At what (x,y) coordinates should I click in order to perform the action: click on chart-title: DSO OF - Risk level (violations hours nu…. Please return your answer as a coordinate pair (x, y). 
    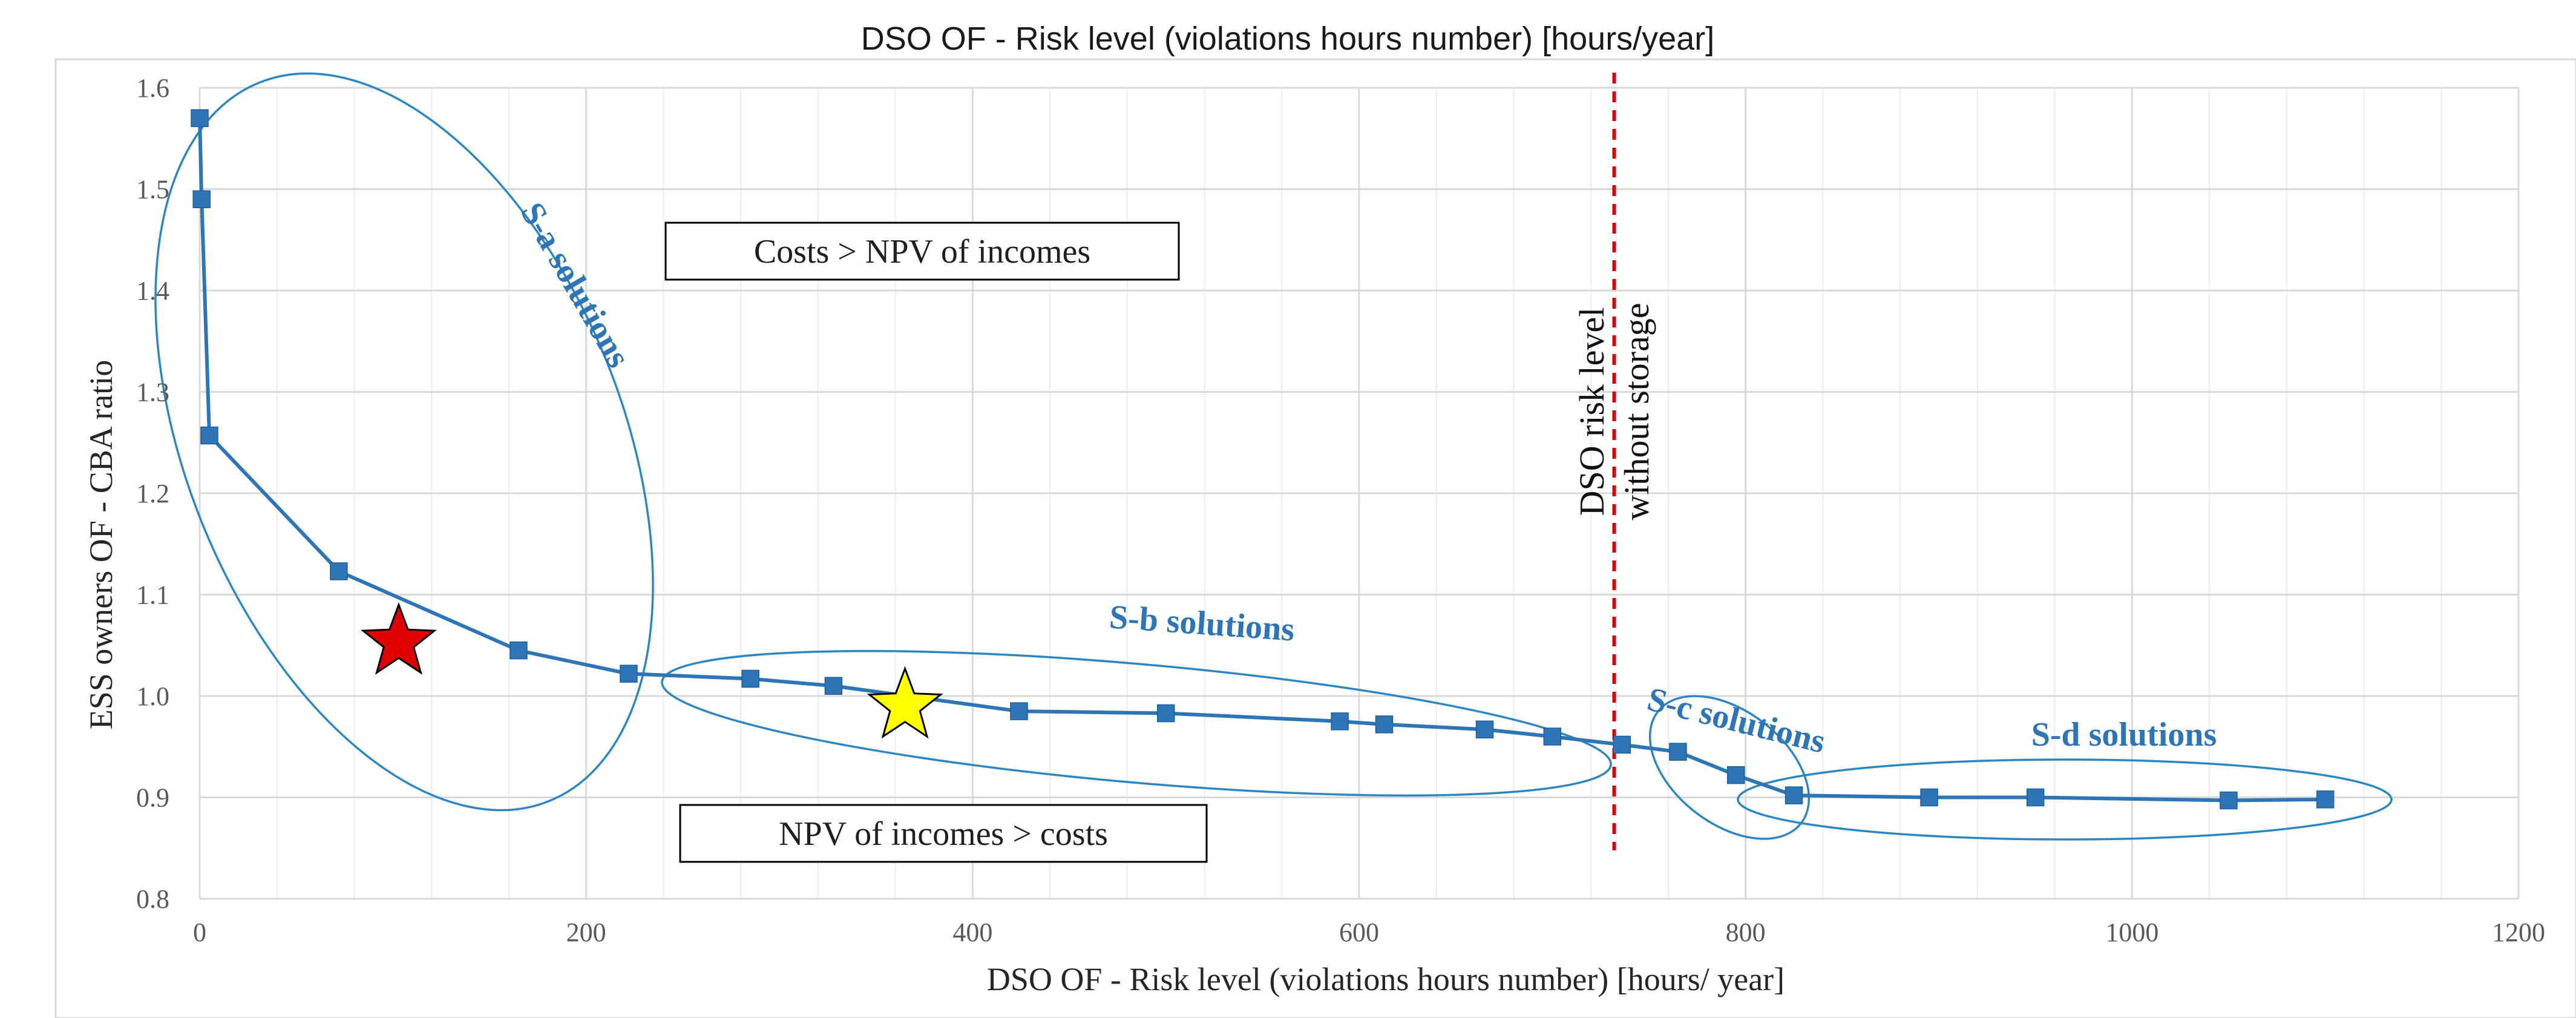
    Looking at the image, I should click on (1287, 39).